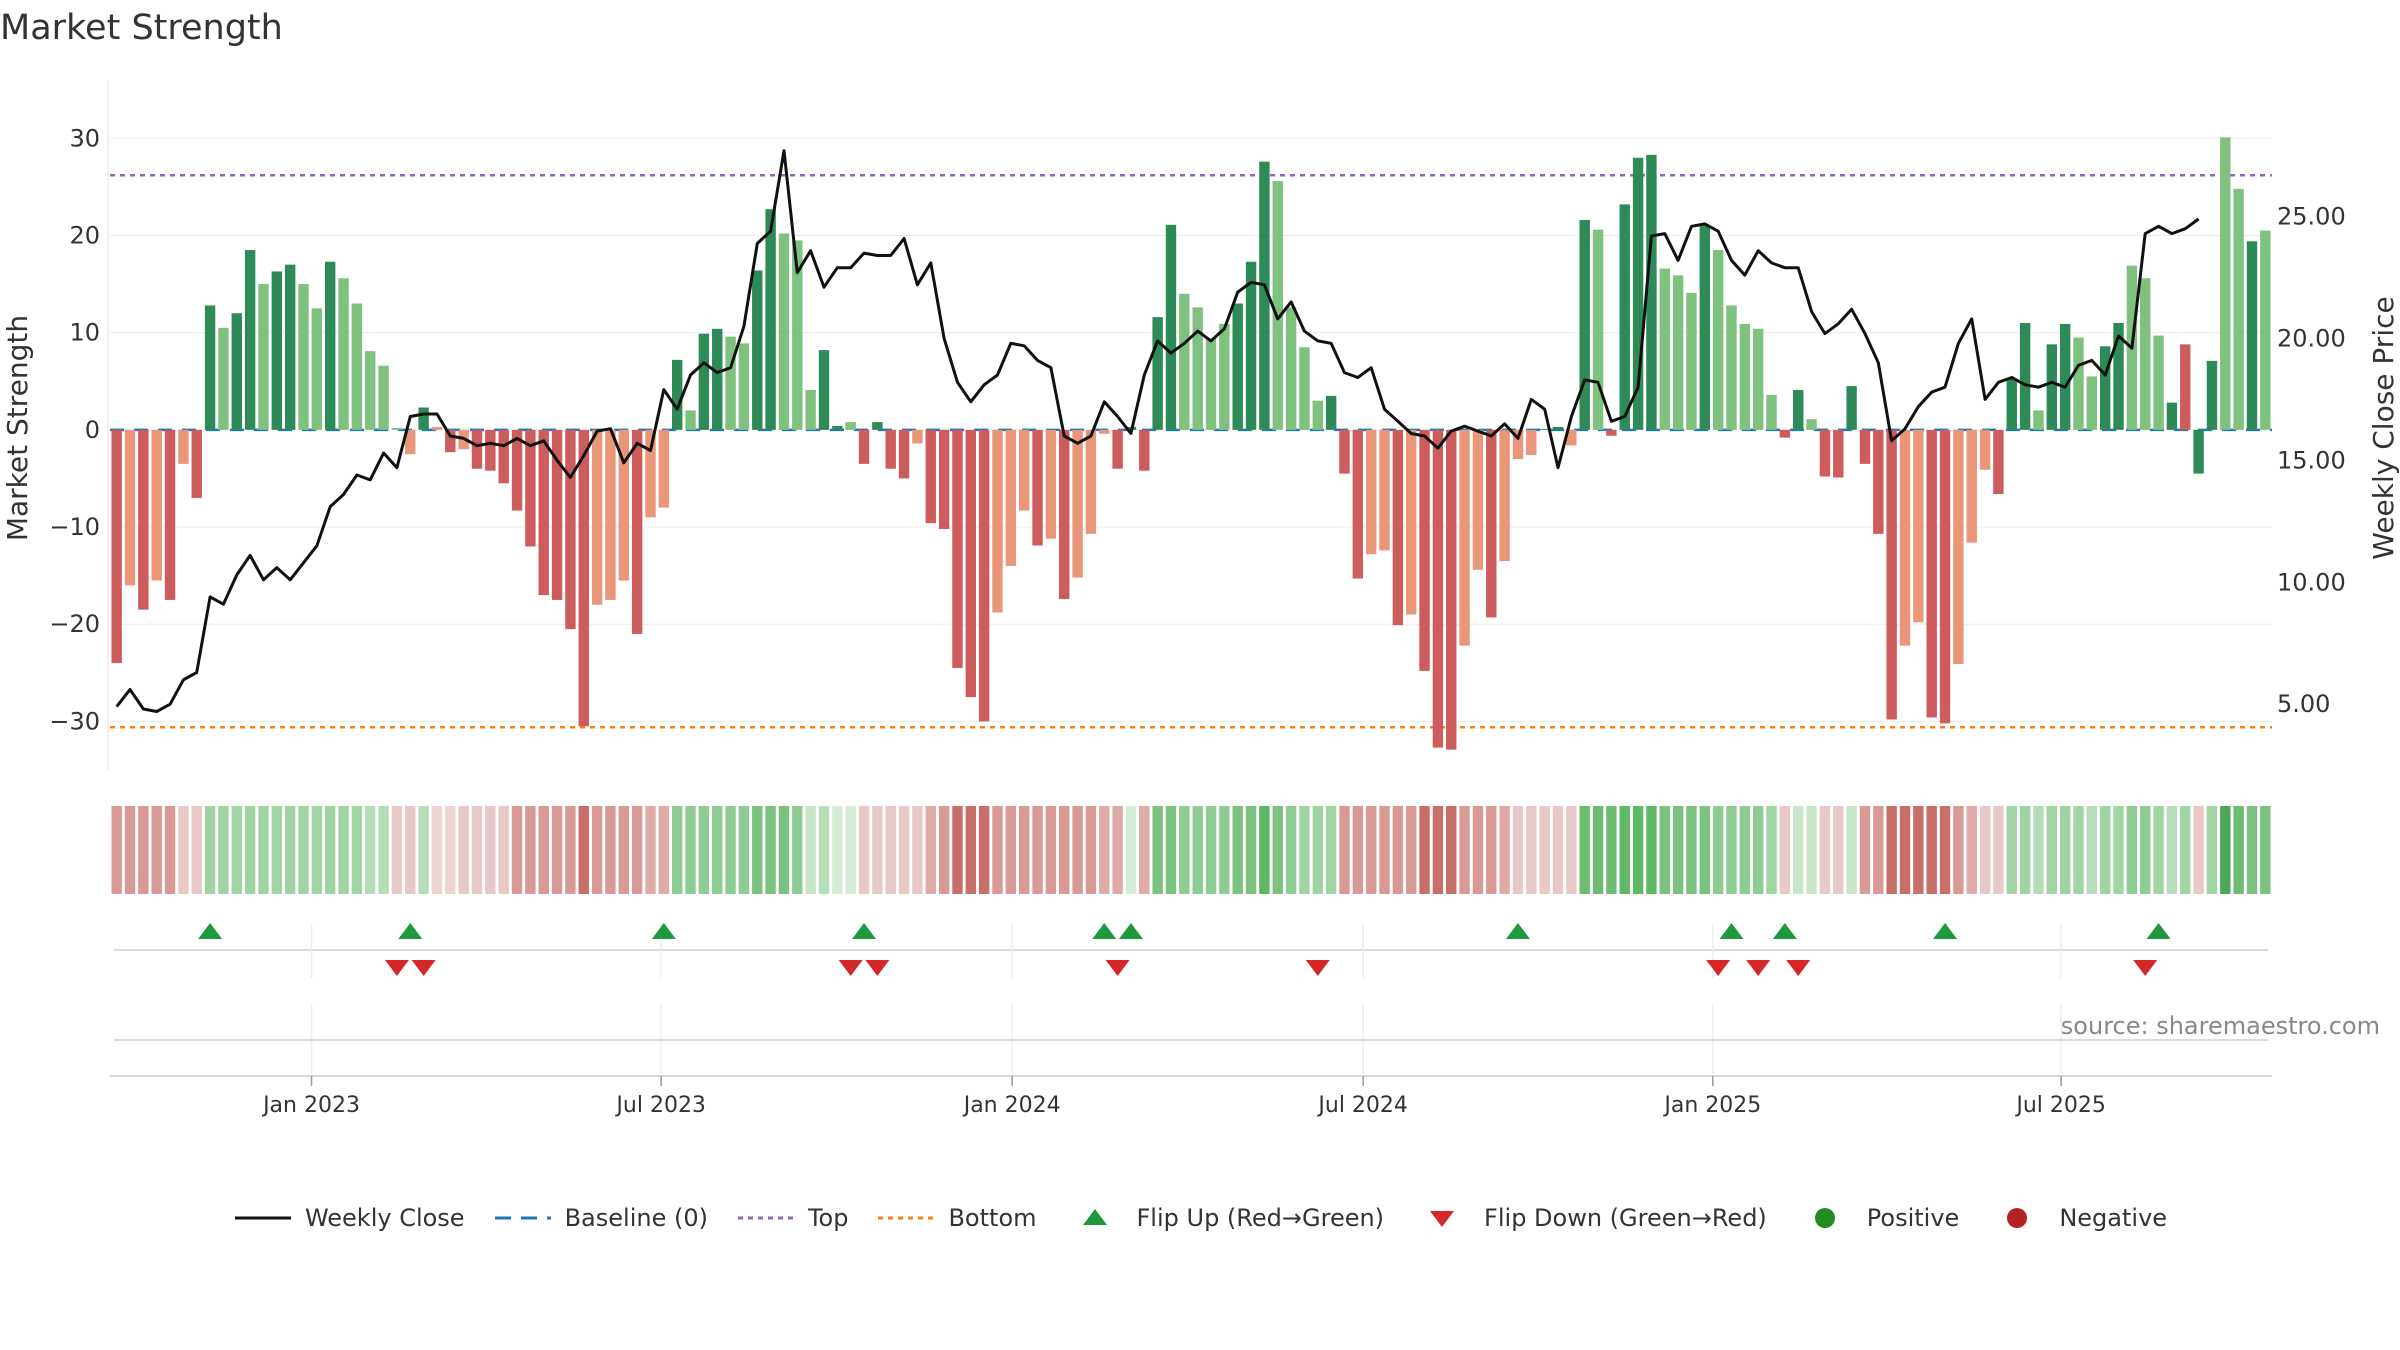 This screenshot has width=2400, height=1350. Describe the element at coordinates (792, 1218) in the screenshot. I see `legend-item-top: Top` at that location.